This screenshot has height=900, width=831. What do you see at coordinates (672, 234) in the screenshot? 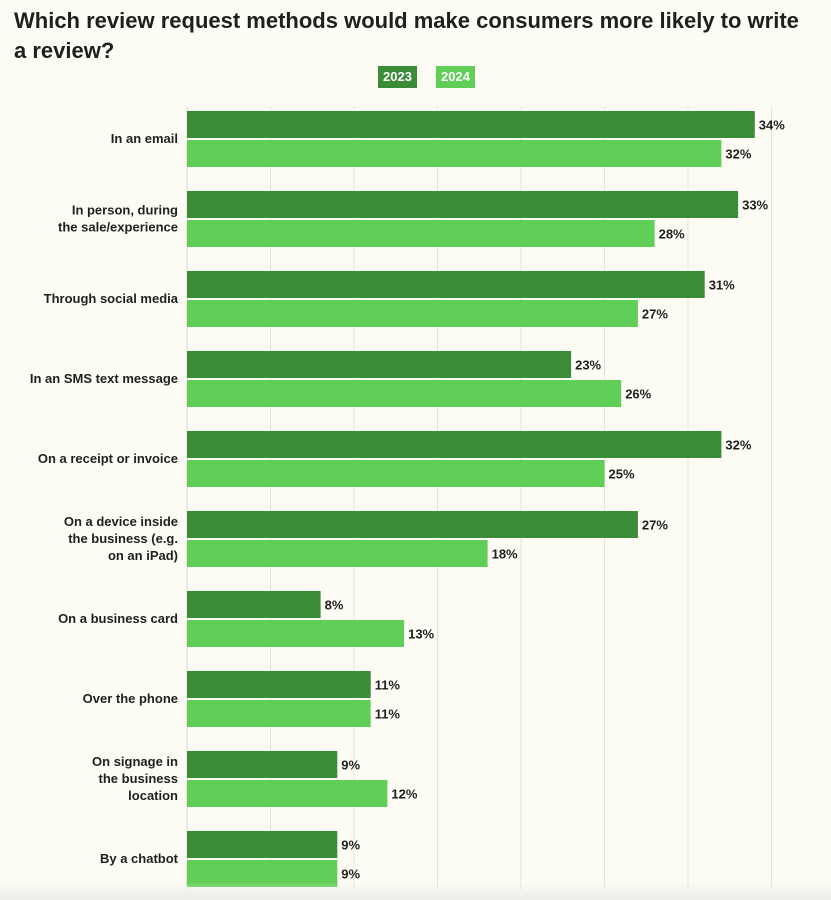
I see `data-label: 28%` at bounding box center [672, 234].